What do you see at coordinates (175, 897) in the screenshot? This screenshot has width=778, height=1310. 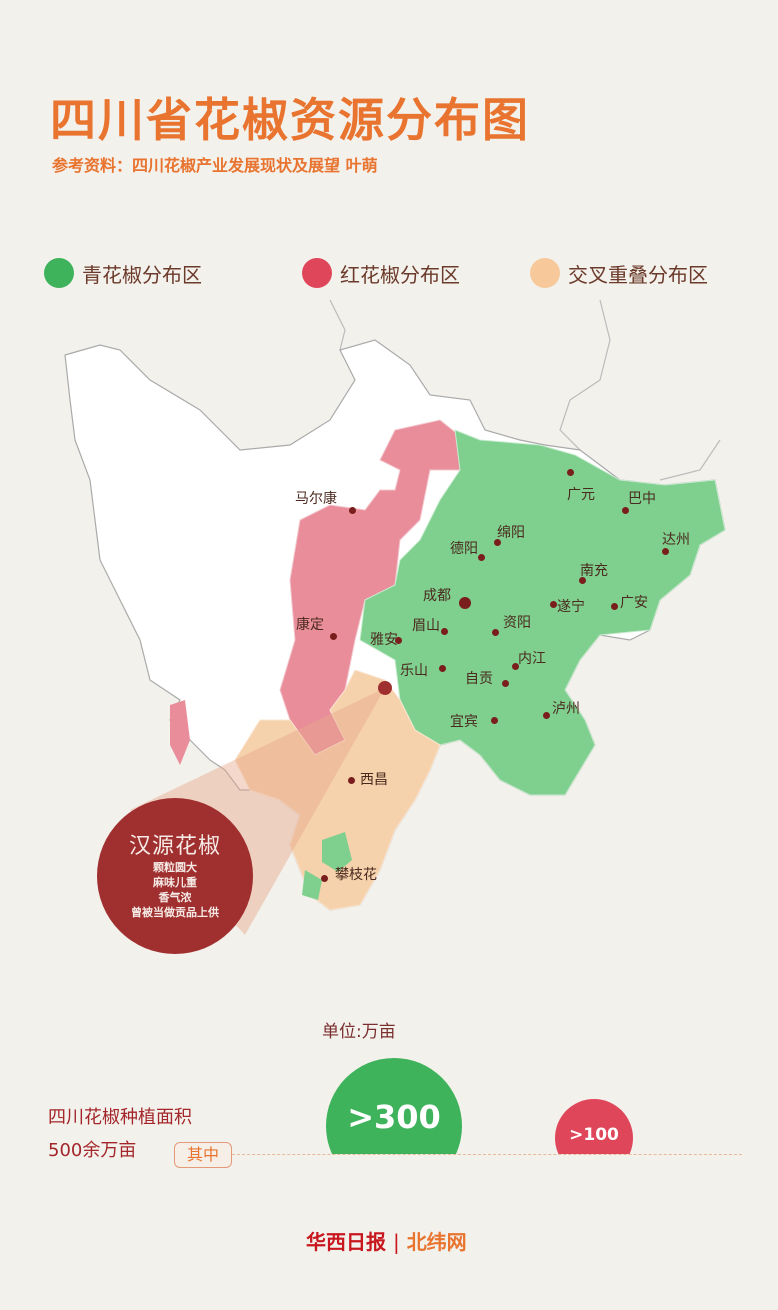 I see `callout-line: 香气浓` at bounding box center [175, 897].